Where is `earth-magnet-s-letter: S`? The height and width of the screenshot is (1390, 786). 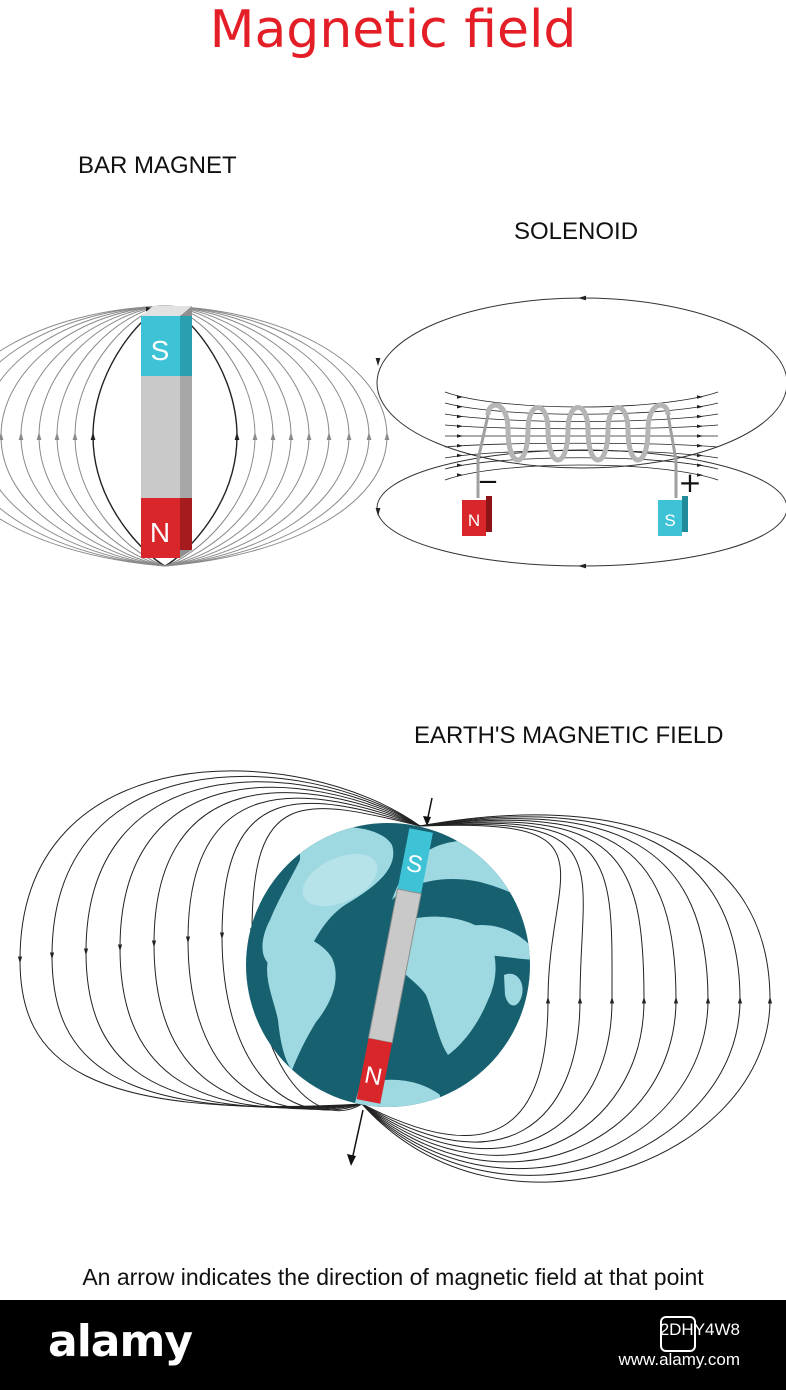 earth-magnet-s-letter: S is located at coordinates (414, 865).